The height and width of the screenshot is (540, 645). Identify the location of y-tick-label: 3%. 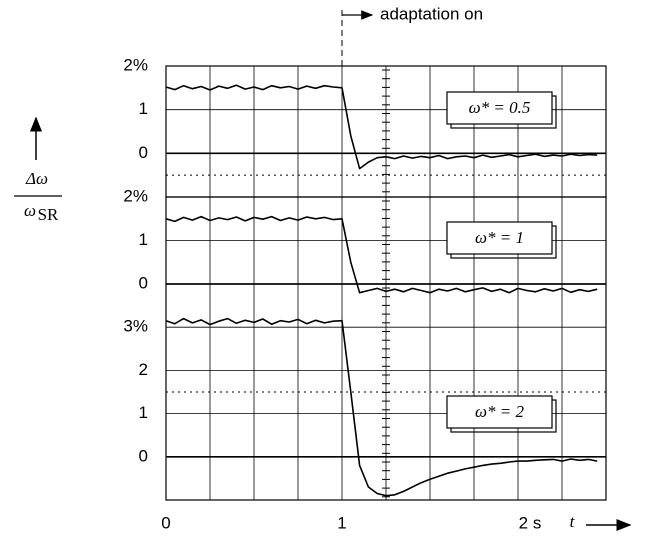
(135, 326).